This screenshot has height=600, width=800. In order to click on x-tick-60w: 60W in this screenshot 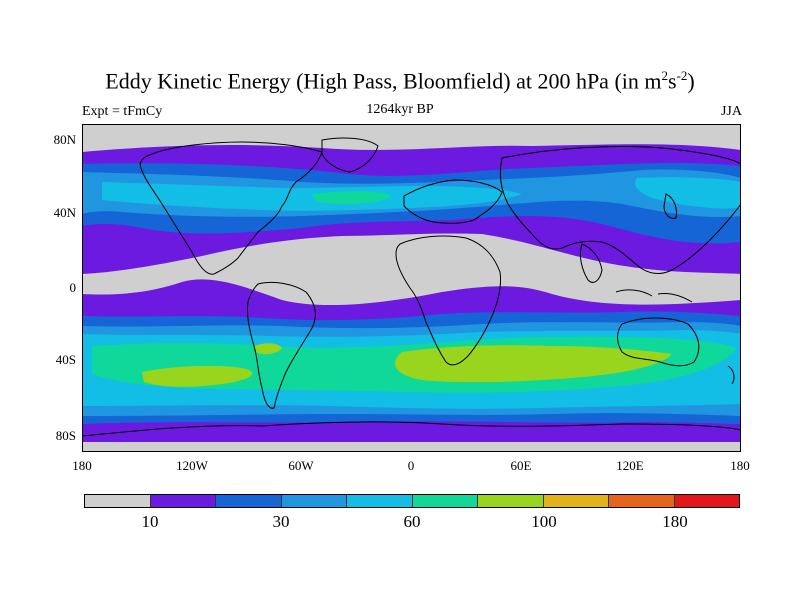, I will do `click(301, 465)`.